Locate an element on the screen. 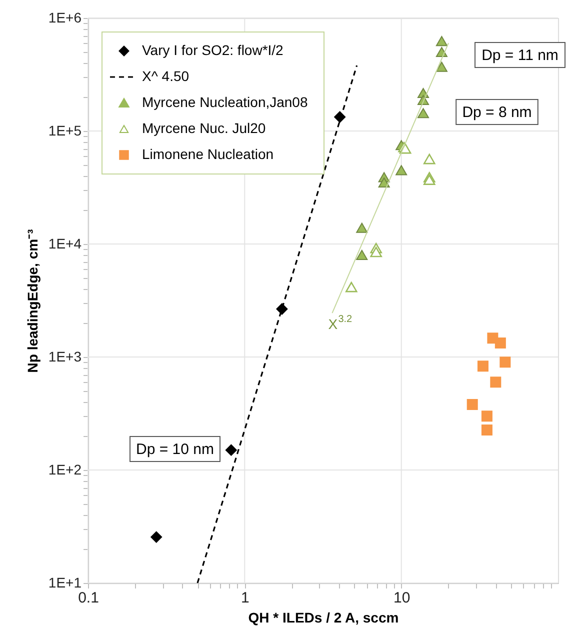  x-axis-title: QH * ILEDs / 2 A, sccm is located at coordinates (323, 618).